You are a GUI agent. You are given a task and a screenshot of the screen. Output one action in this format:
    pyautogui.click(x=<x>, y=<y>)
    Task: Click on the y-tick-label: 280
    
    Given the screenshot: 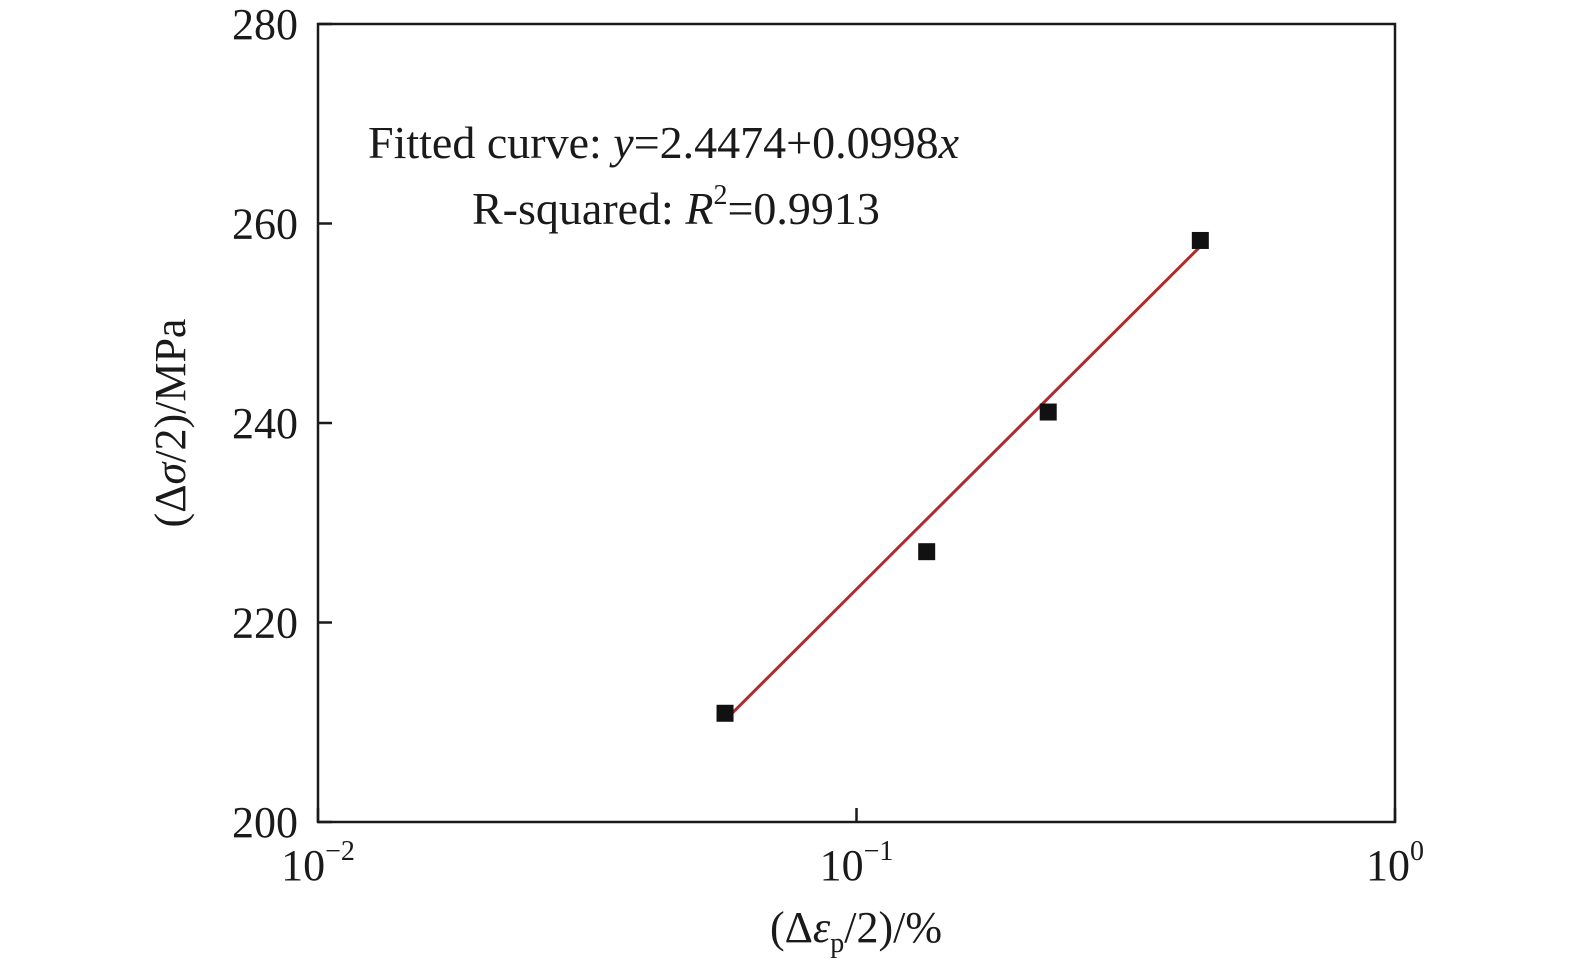 What is the action you would take?
    pyautogui.click(x=265, y=24)
    